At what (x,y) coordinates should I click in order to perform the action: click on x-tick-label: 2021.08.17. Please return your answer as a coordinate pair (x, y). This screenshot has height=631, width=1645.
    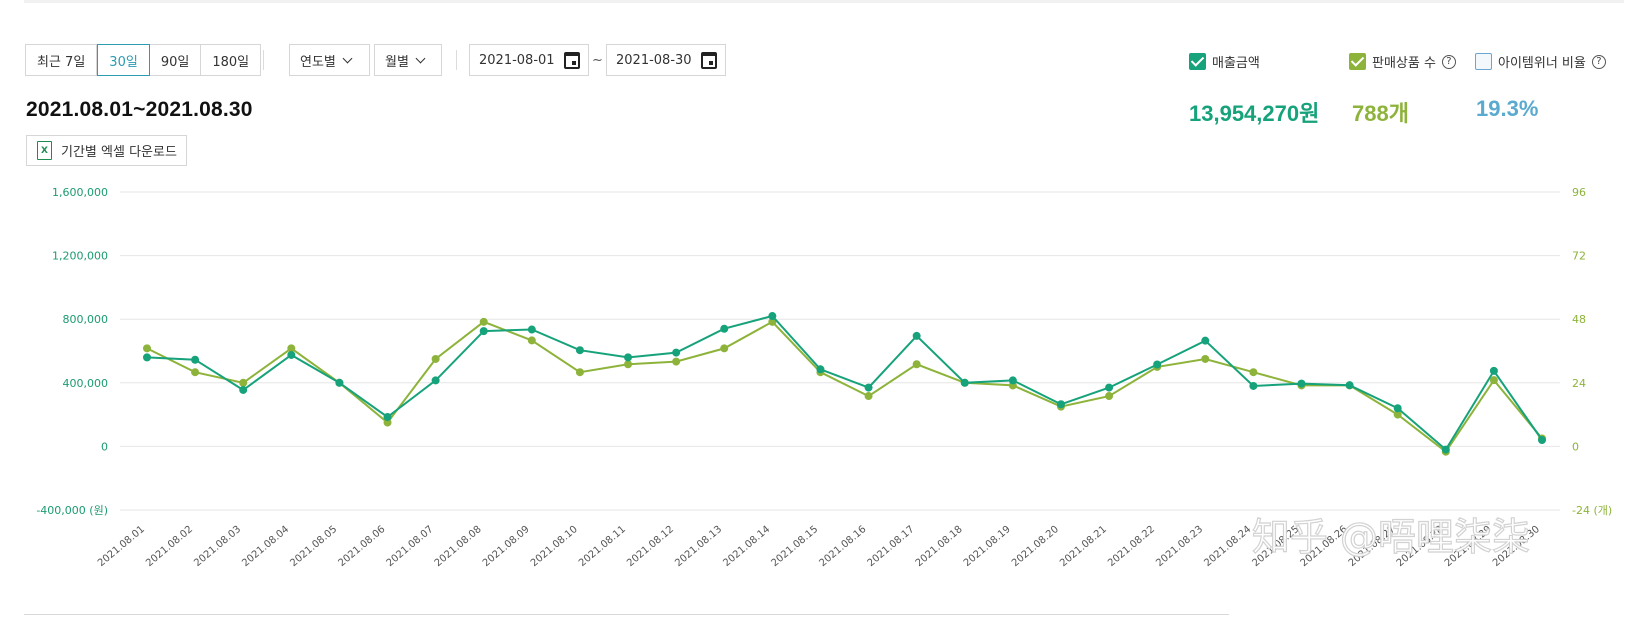
    Looking at the image, I should click on (891, 546).